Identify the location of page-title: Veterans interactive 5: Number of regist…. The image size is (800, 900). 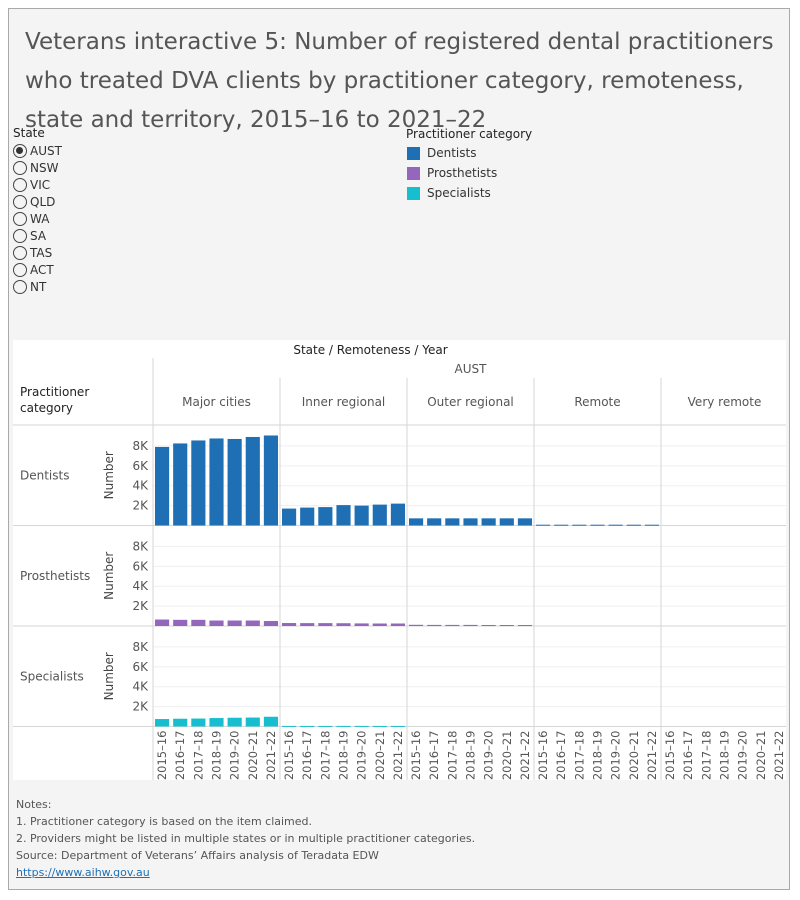
(399, 81).